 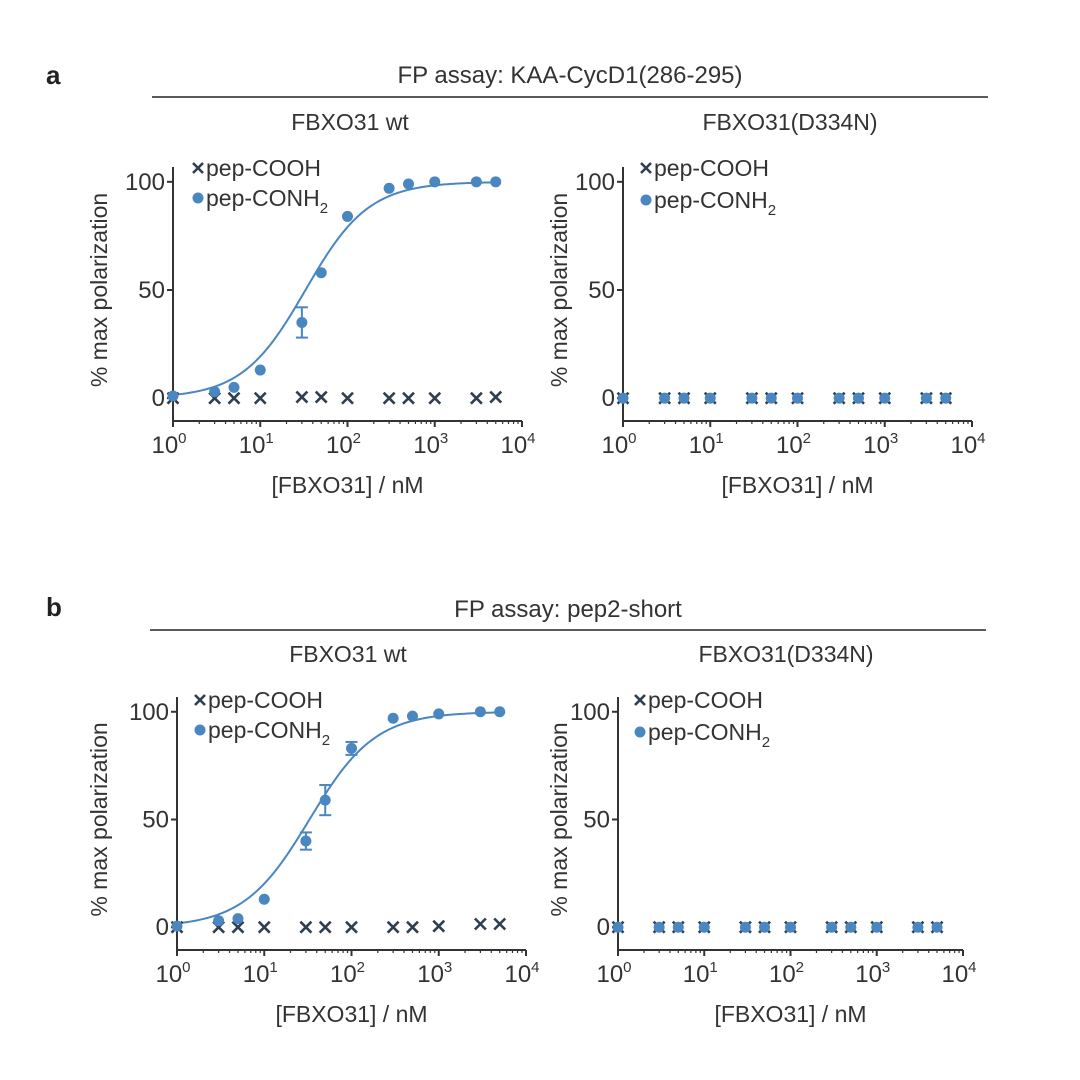 What do you see at coordinates (334, 288) in the screenshot?
I see `fit-curve` at bounding box center [334, 288].